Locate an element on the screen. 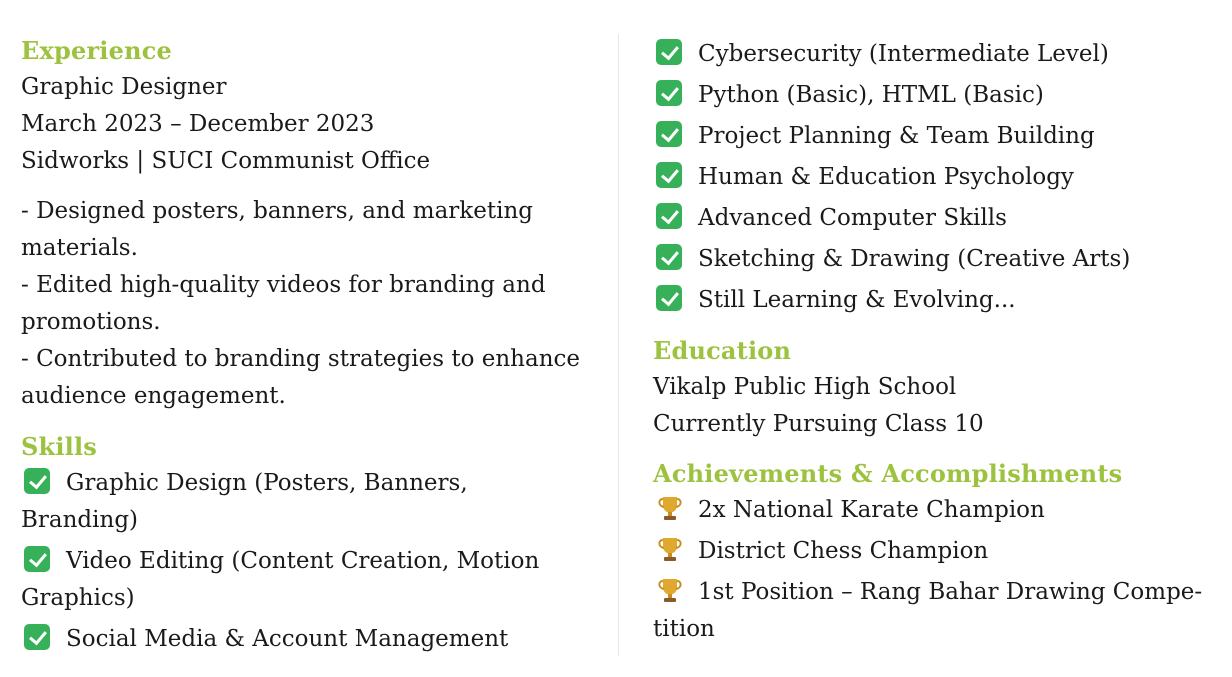  skill-label: Project Planning & Team Building is located at coordinates (896, 136).